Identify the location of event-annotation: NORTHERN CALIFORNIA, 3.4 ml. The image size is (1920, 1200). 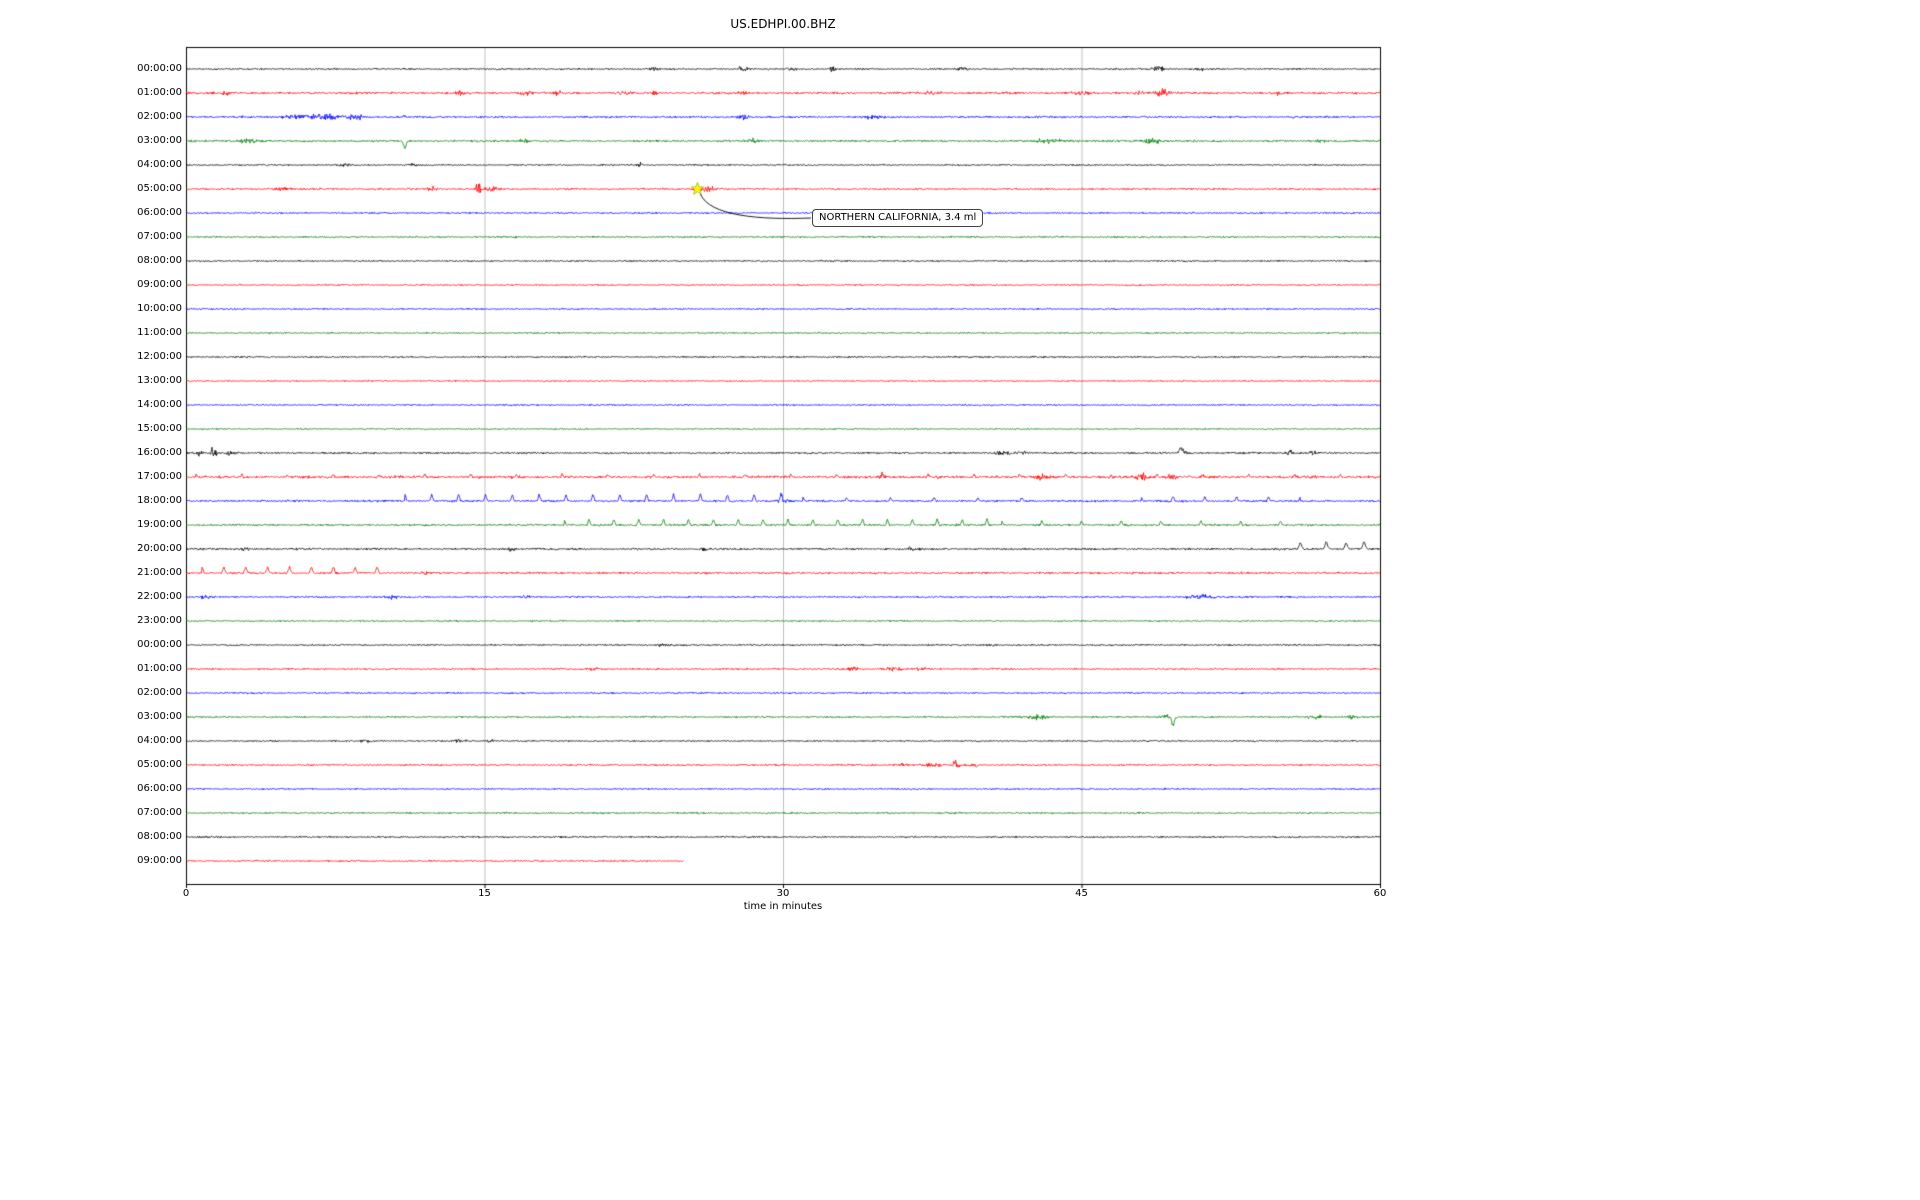
(898, 218).